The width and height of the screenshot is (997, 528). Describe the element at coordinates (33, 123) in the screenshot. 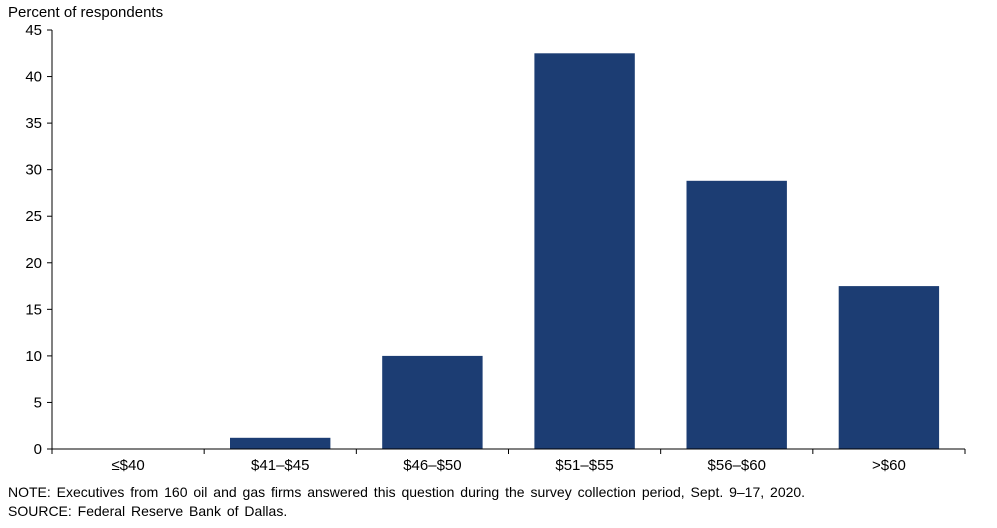

I see `y-tick-label: 35` at that location.